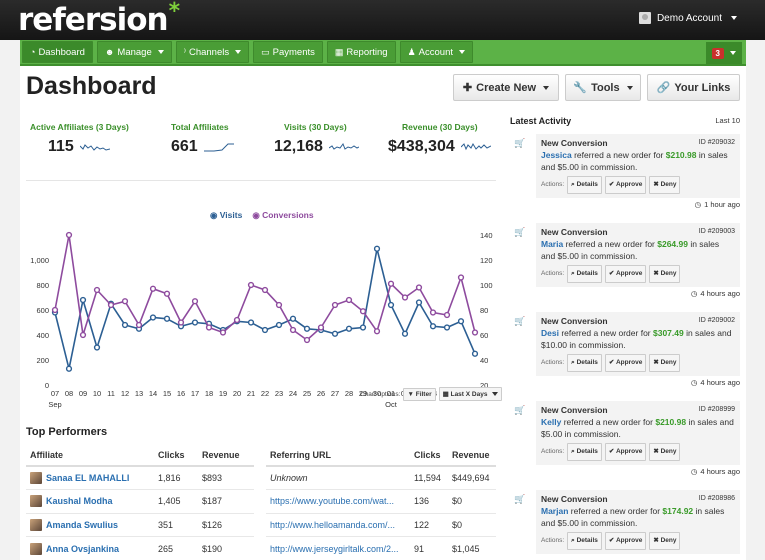  What do you see at coordinates (92, 524) in the screenshot?
I see `affiliate-link: Amanda Swulius` at bounding box center [92, 524].